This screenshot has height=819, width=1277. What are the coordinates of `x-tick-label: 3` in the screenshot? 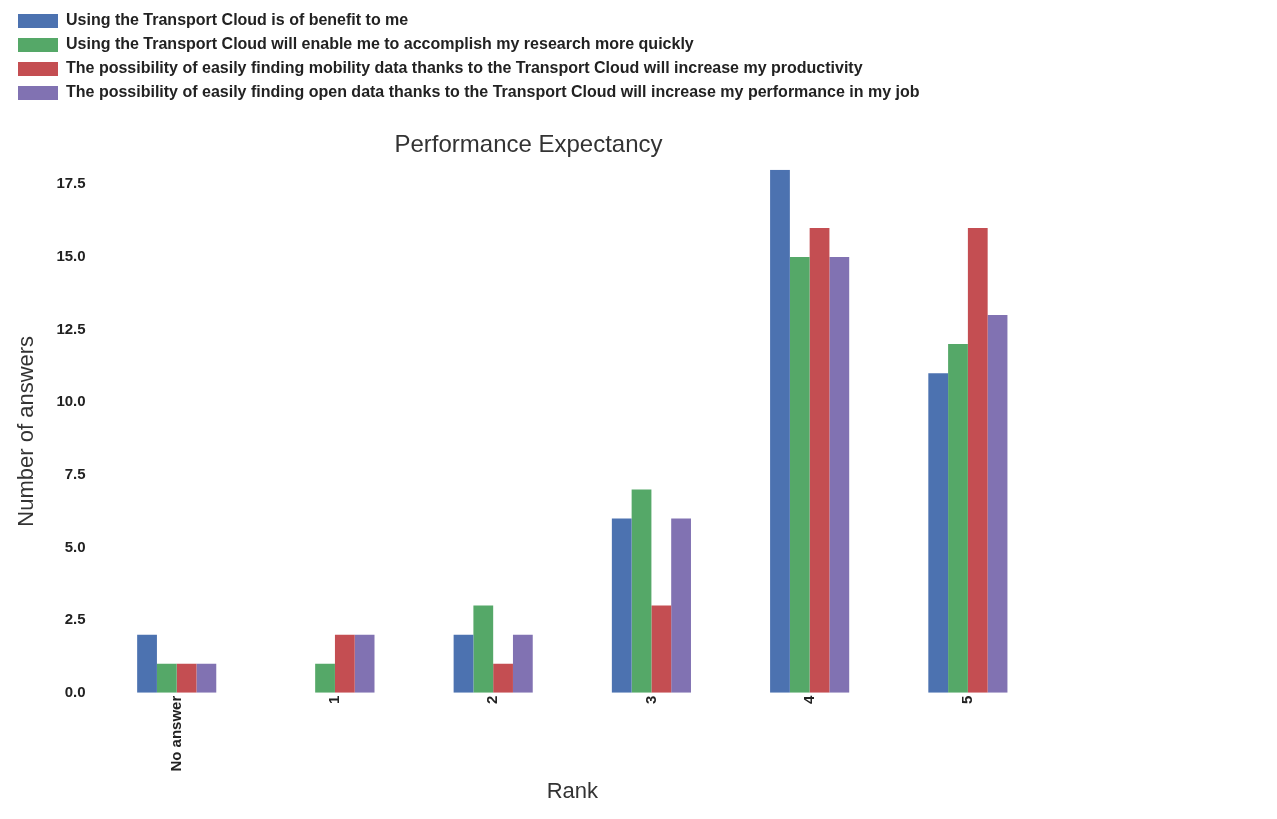 It's located at (650, 700).